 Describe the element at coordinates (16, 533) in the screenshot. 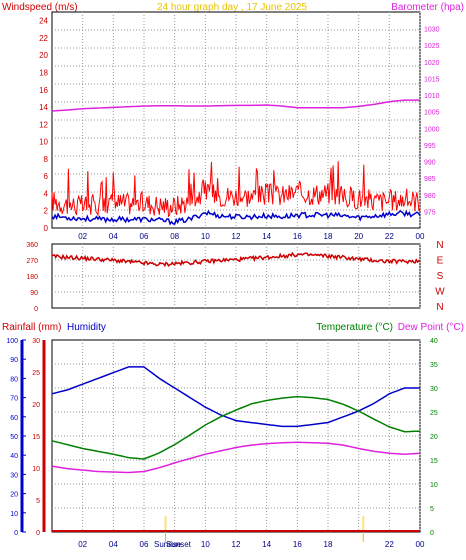

I see `humidity-tick-label: 0` at that location.